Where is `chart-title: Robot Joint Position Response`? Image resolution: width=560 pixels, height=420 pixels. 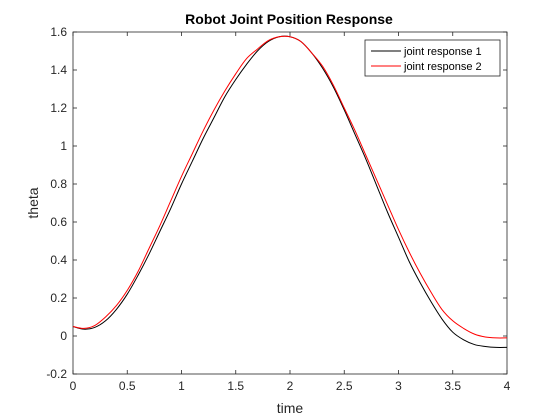 chart-title: Robot Joint Position Response is located at coordinates (289, 19).